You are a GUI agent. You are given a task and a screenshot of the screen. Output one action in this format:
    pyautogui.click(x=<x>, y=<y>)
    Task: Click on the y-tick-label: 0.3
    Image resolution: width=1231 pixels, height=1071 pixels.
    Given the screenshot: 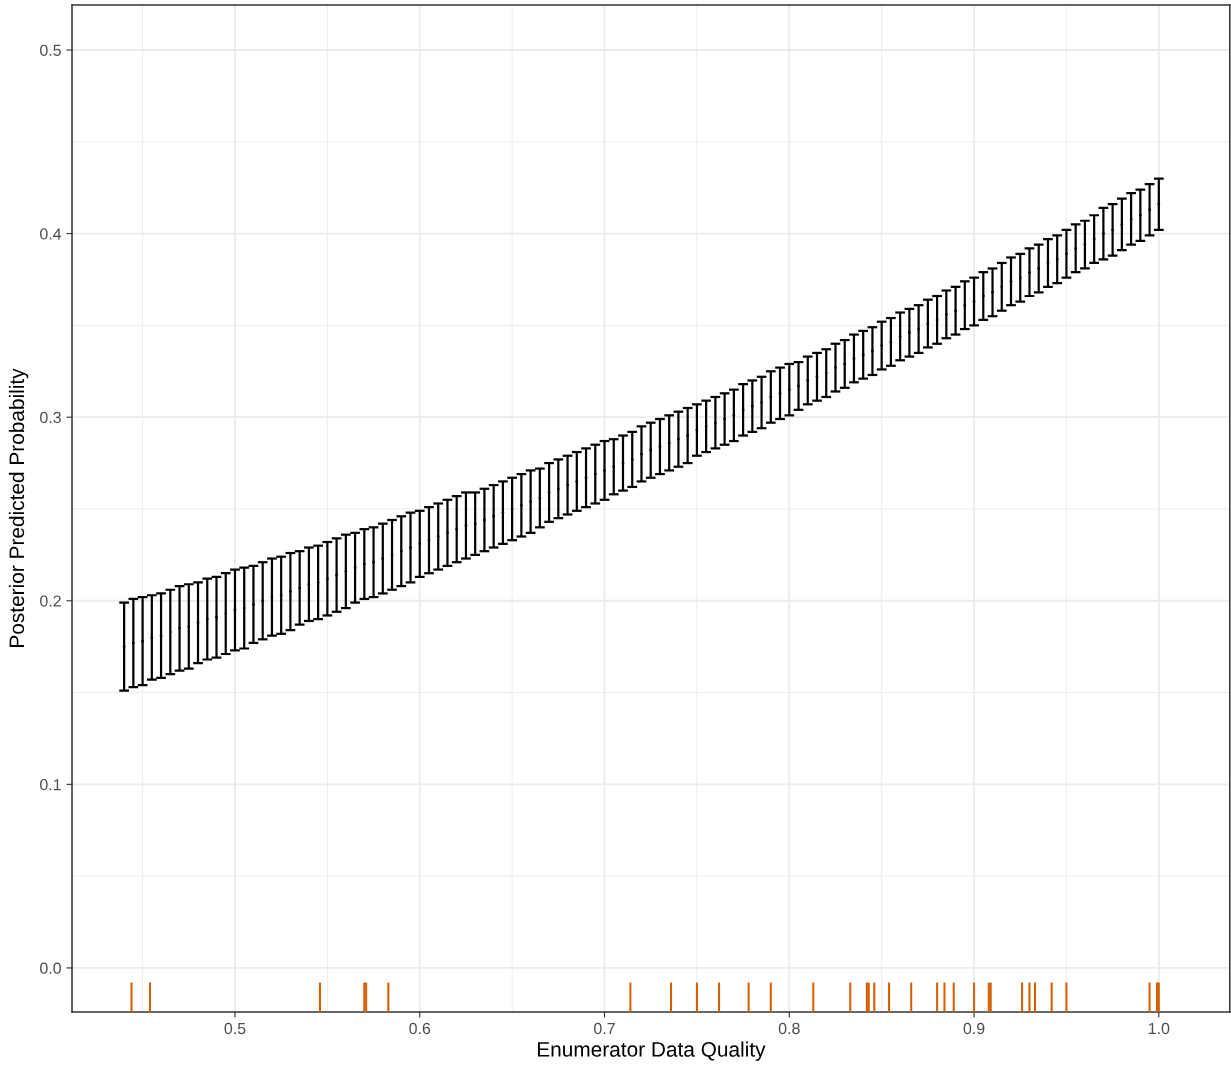 What is the action you would take?
    pyautogui.click(x=50, y=417)
    